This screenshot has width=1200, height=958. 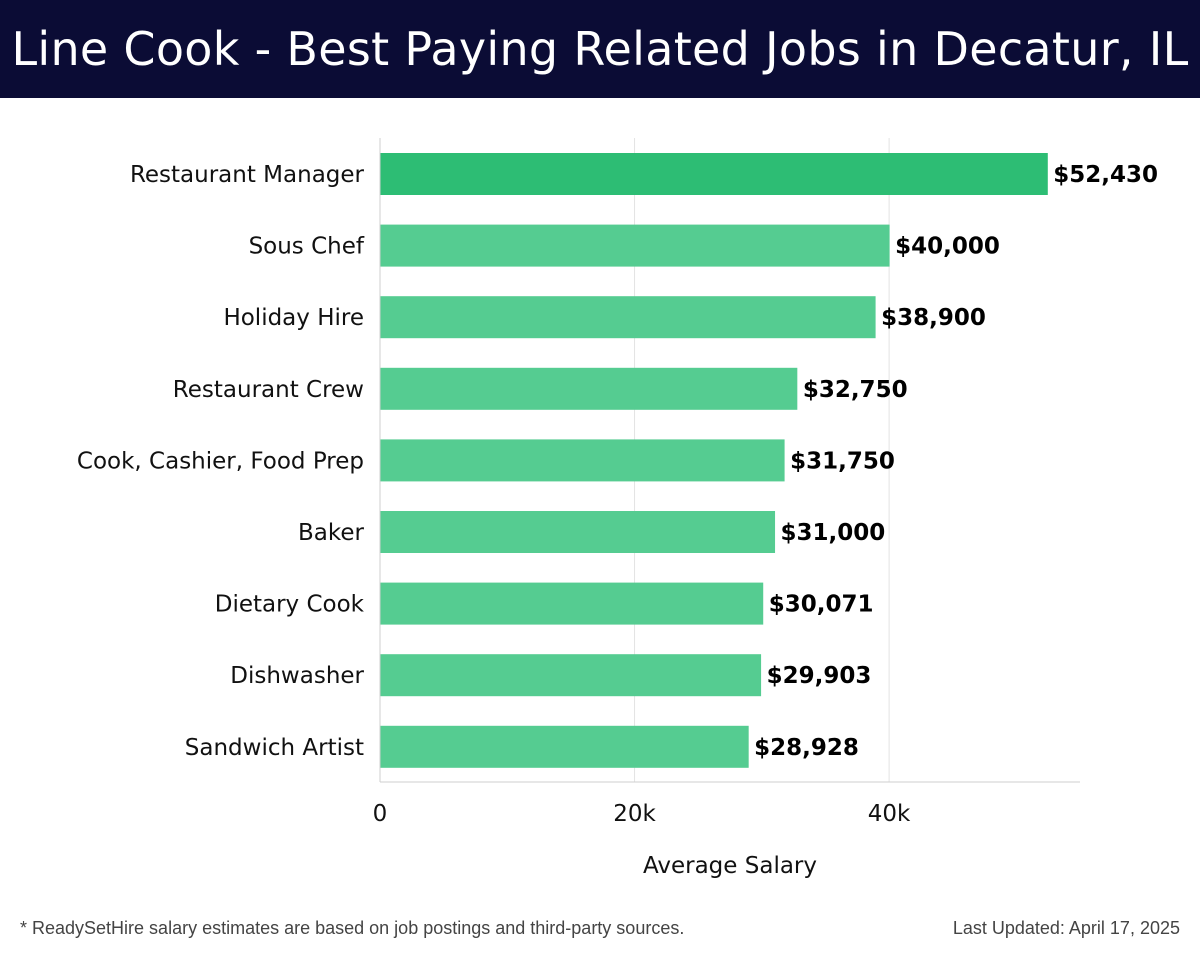 What do you see at coordinates (821, 605) in the screenshot?
I see `data-label: $30,071` at bounding box center [821, 605].